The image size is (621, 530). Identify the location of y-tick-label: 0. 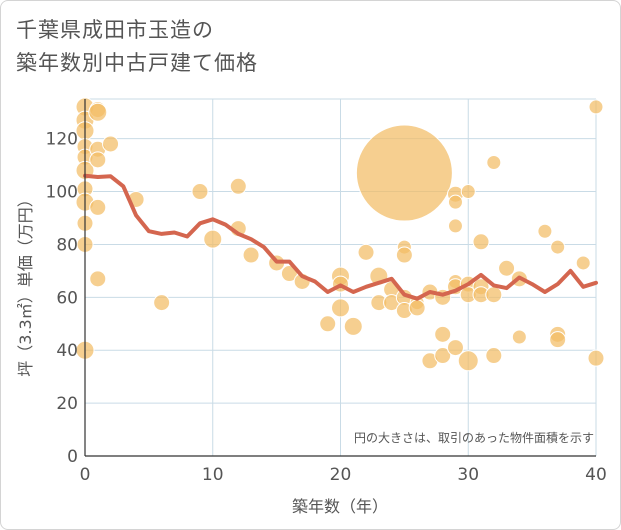
(72, 457).